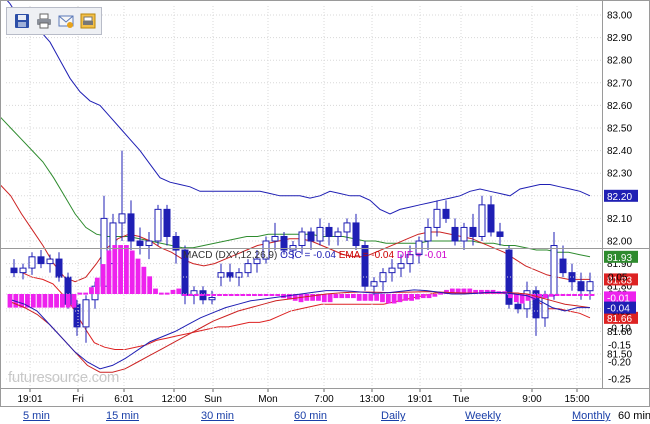 The image size is (650, 424). I want to click on macd-legend-dif: DIF = -0.01, so click(422, 255).